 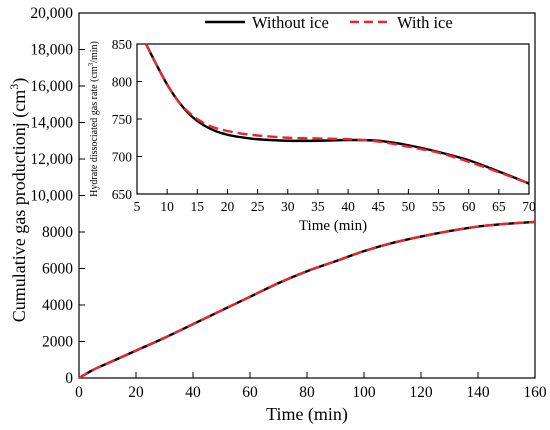 I want to click on inset-y-axis-label: Hydrate dissociated gas rate (cm3/min), so click(x=93, y=119).